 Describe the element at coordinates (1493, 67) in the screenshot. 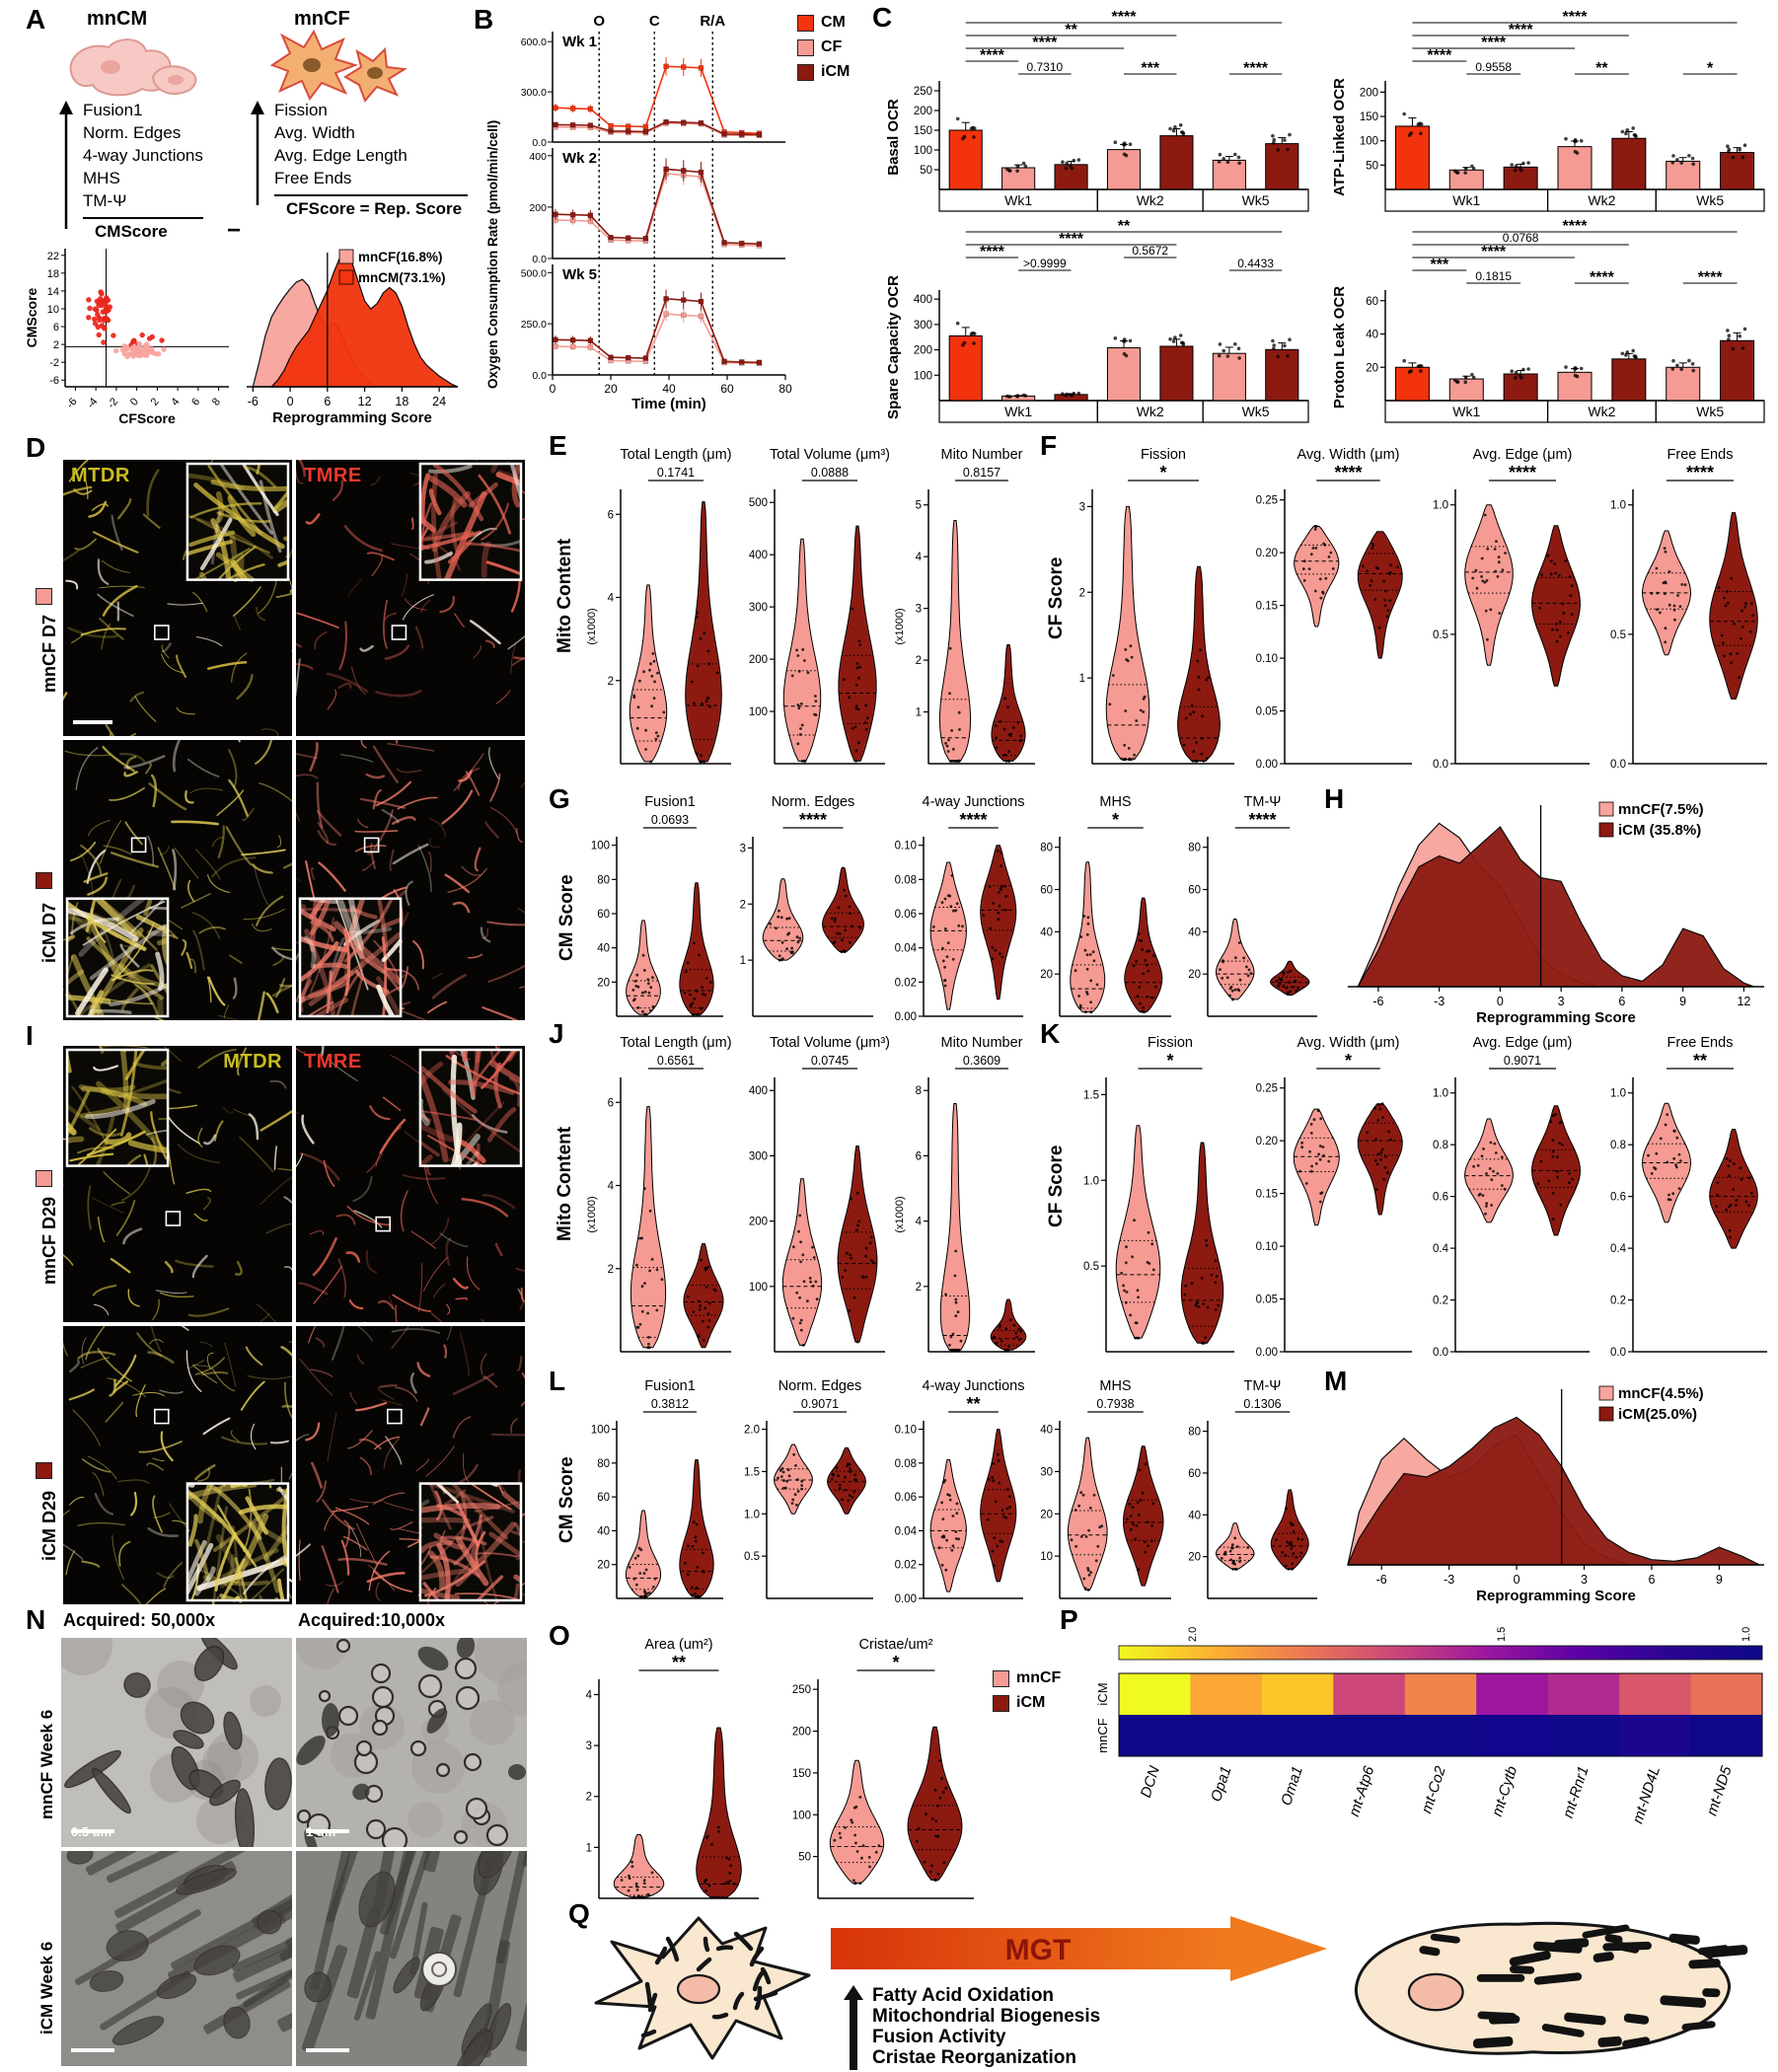

I see `svg-text: 0.9558` at that location.